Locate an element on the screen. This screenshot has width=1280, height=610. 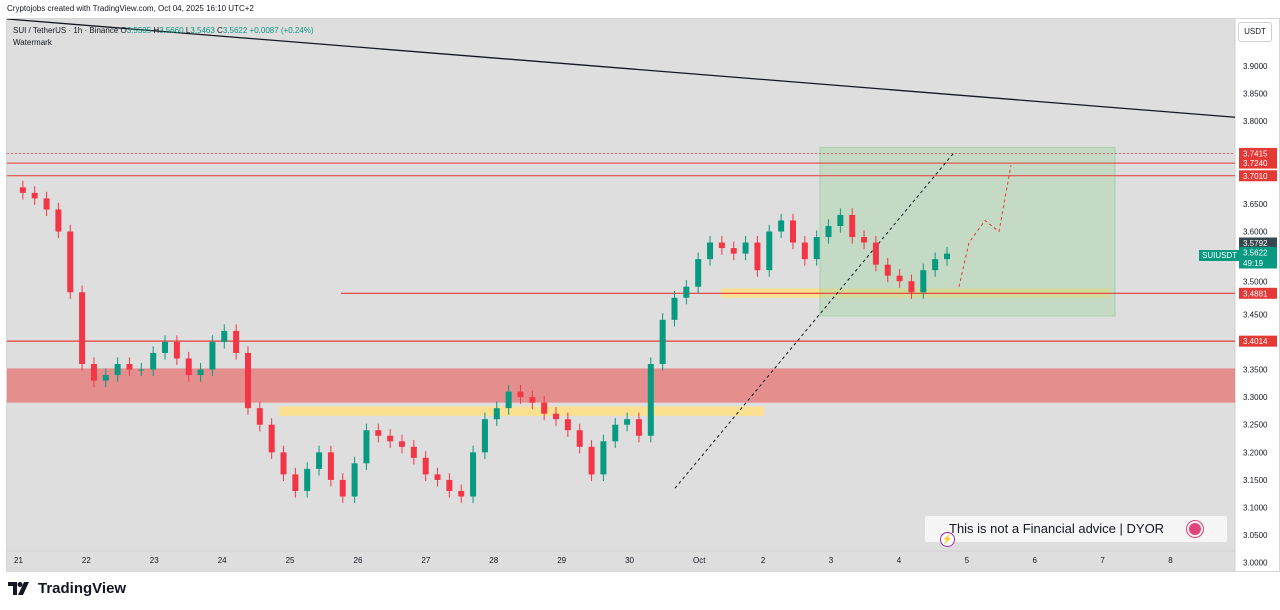
disclaimer-note: This is not a Financial advice | DYOR is located at coordinates (1076, 529).